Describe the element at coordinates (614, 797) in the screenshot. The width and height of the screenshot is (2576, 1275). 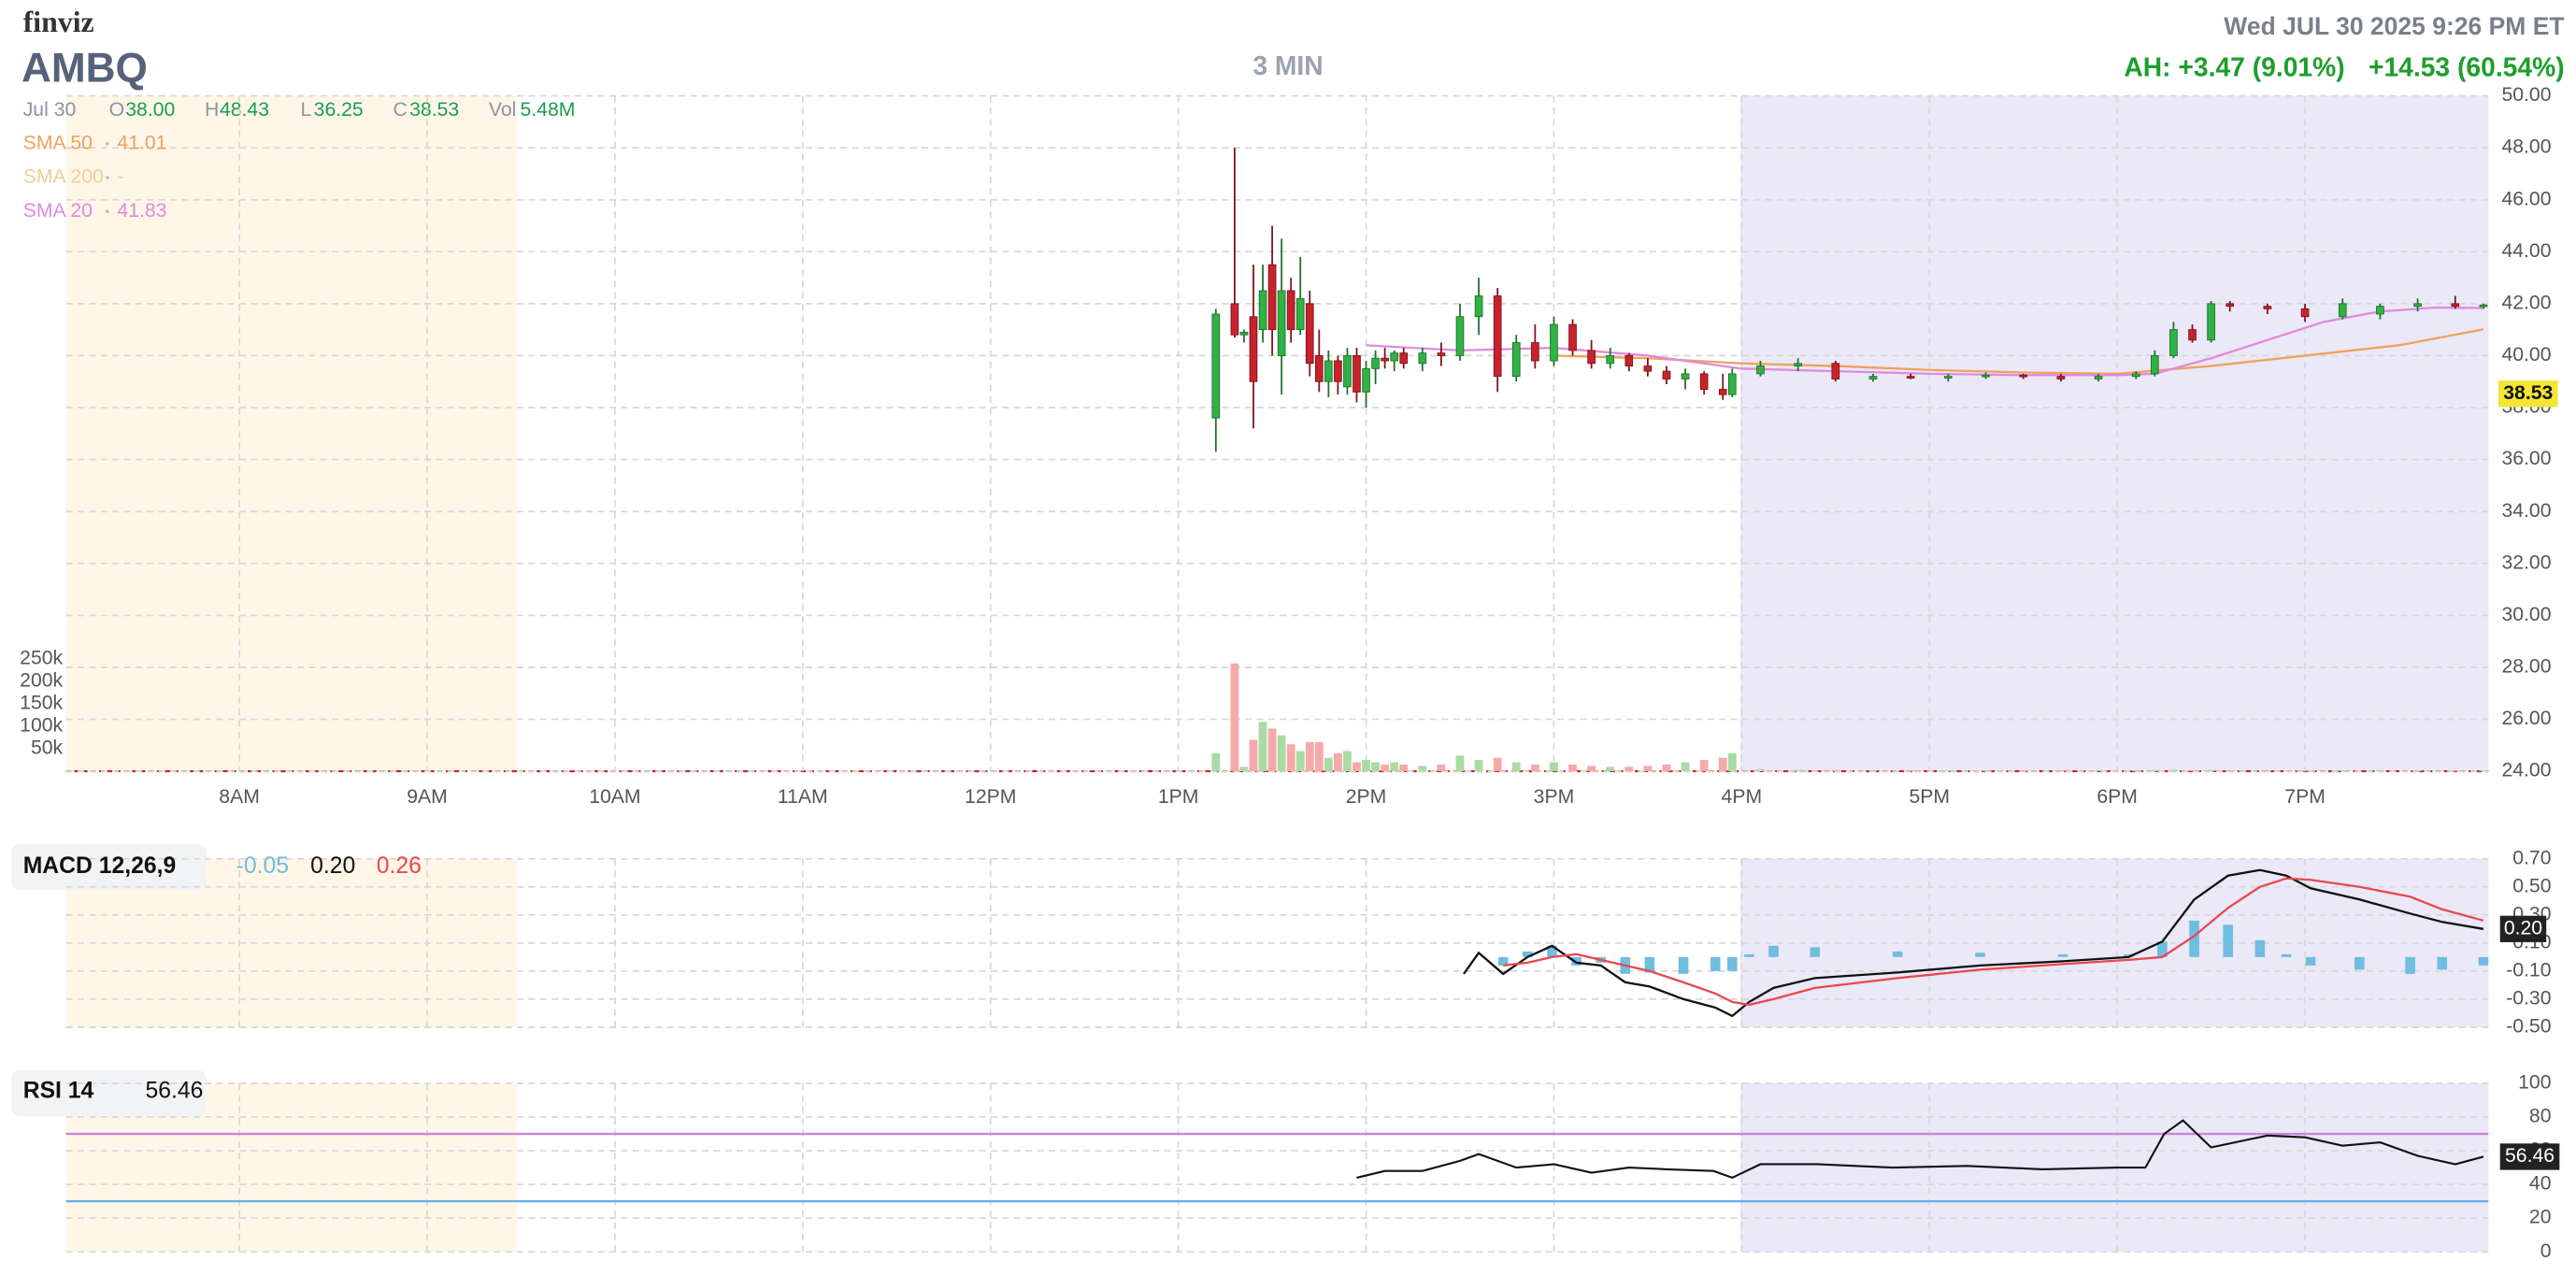
I see `x-tick-label: 10AM` at that location.